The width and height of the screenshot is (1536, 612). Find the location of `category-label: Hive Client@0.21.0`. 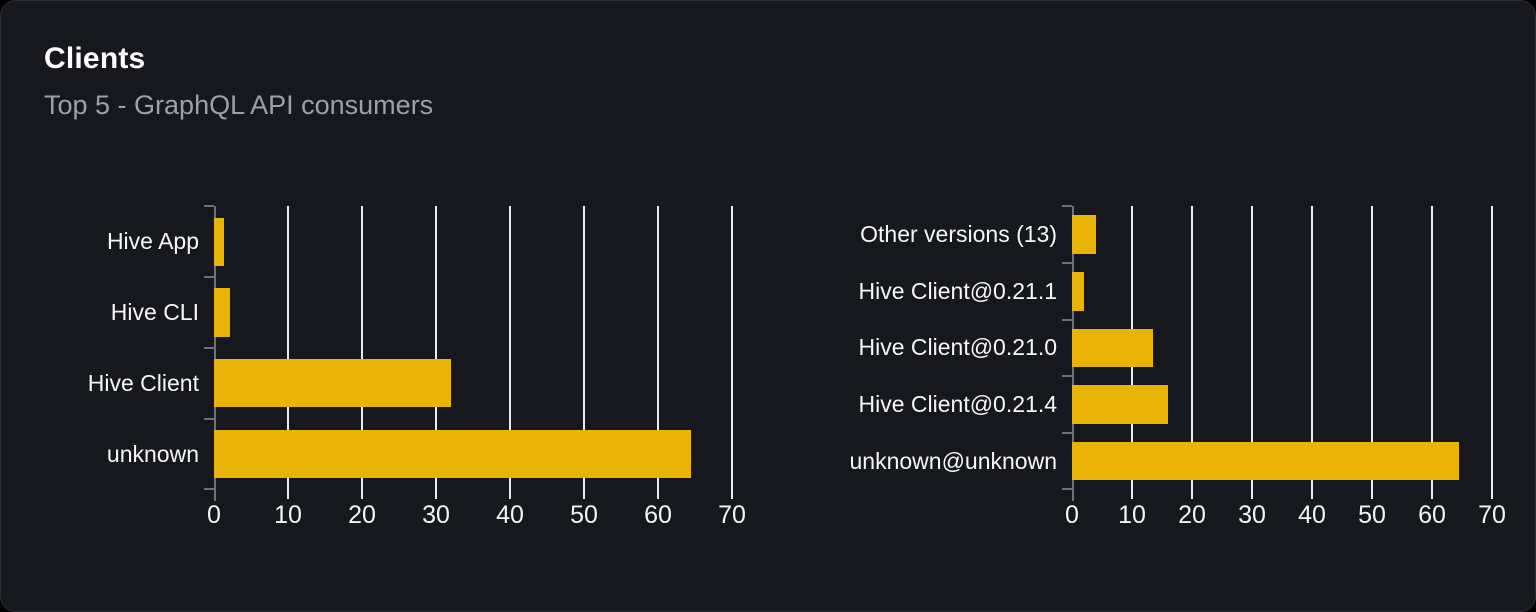

category-label: Hive Client@0.21.0 is located at coordinates (958, 347).